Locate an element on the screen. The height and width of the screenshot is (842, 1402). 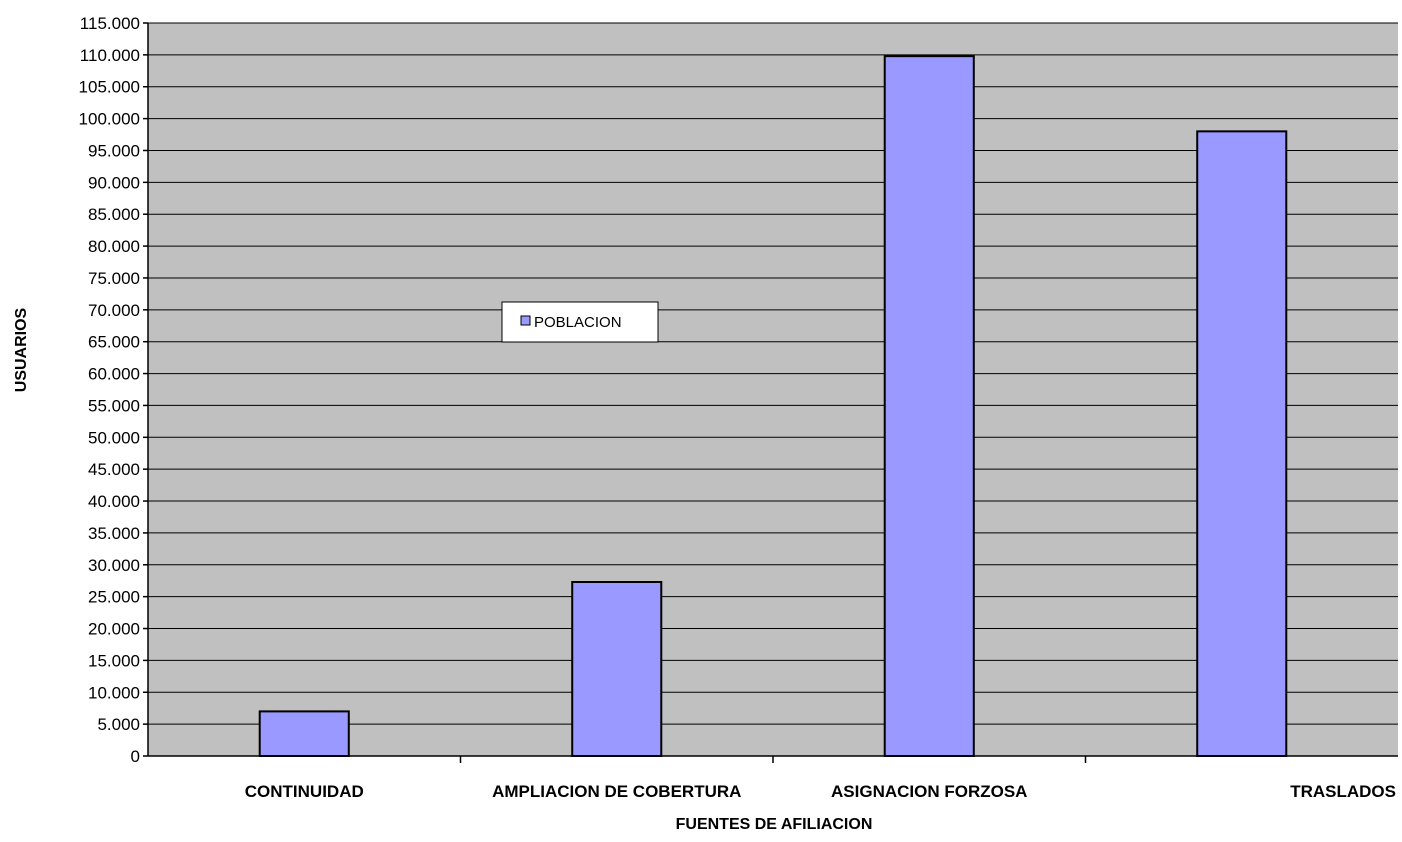
y-tick-label: 5.000 is located at coordinates (118, 724).